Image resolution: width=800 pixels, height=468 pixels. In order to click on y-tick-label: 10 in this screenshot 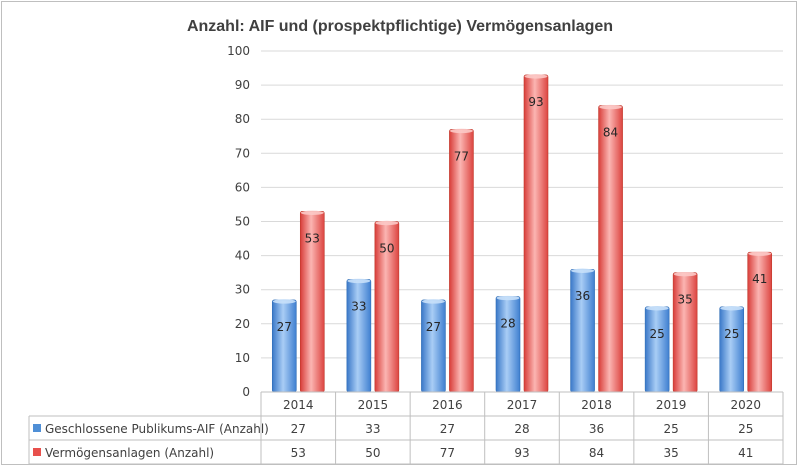, I will do `click(242, 358)`.